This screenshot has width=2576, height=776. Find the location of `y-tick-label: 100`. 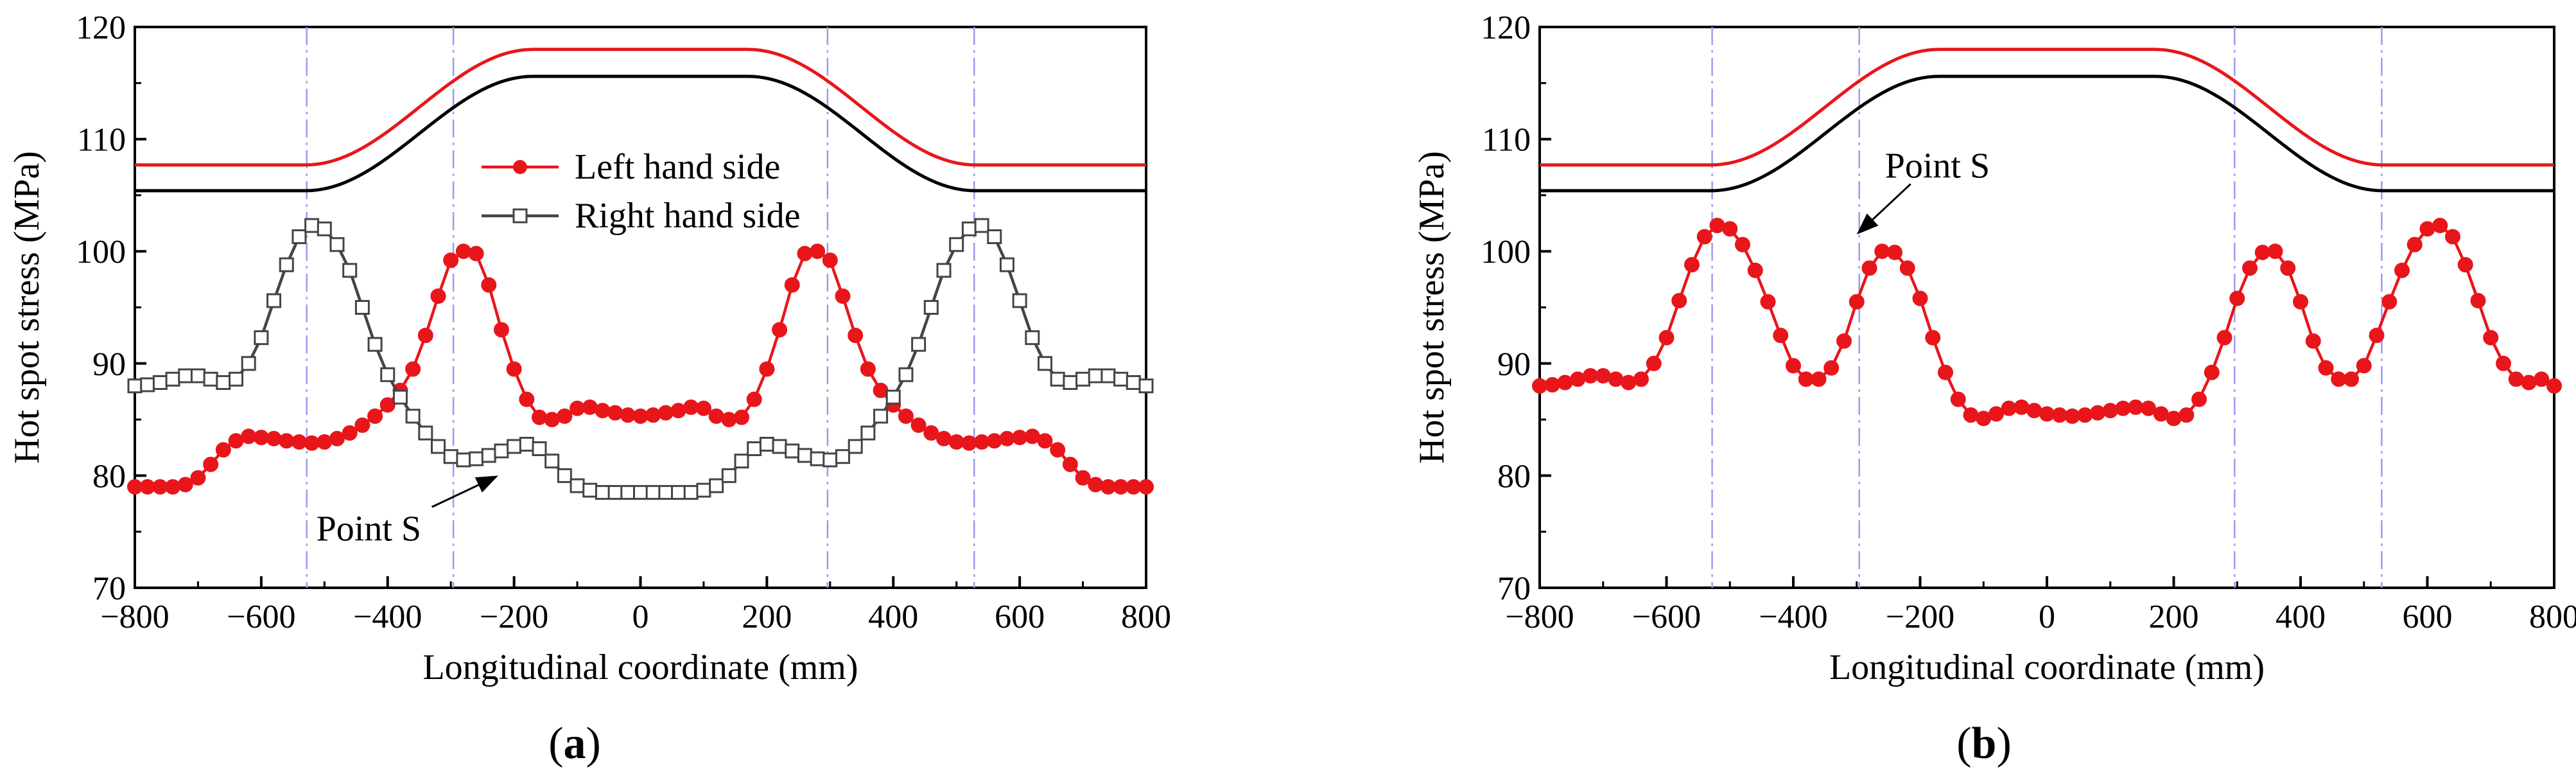

y-tick-label: 100 is located at coordinates (1506, 252).